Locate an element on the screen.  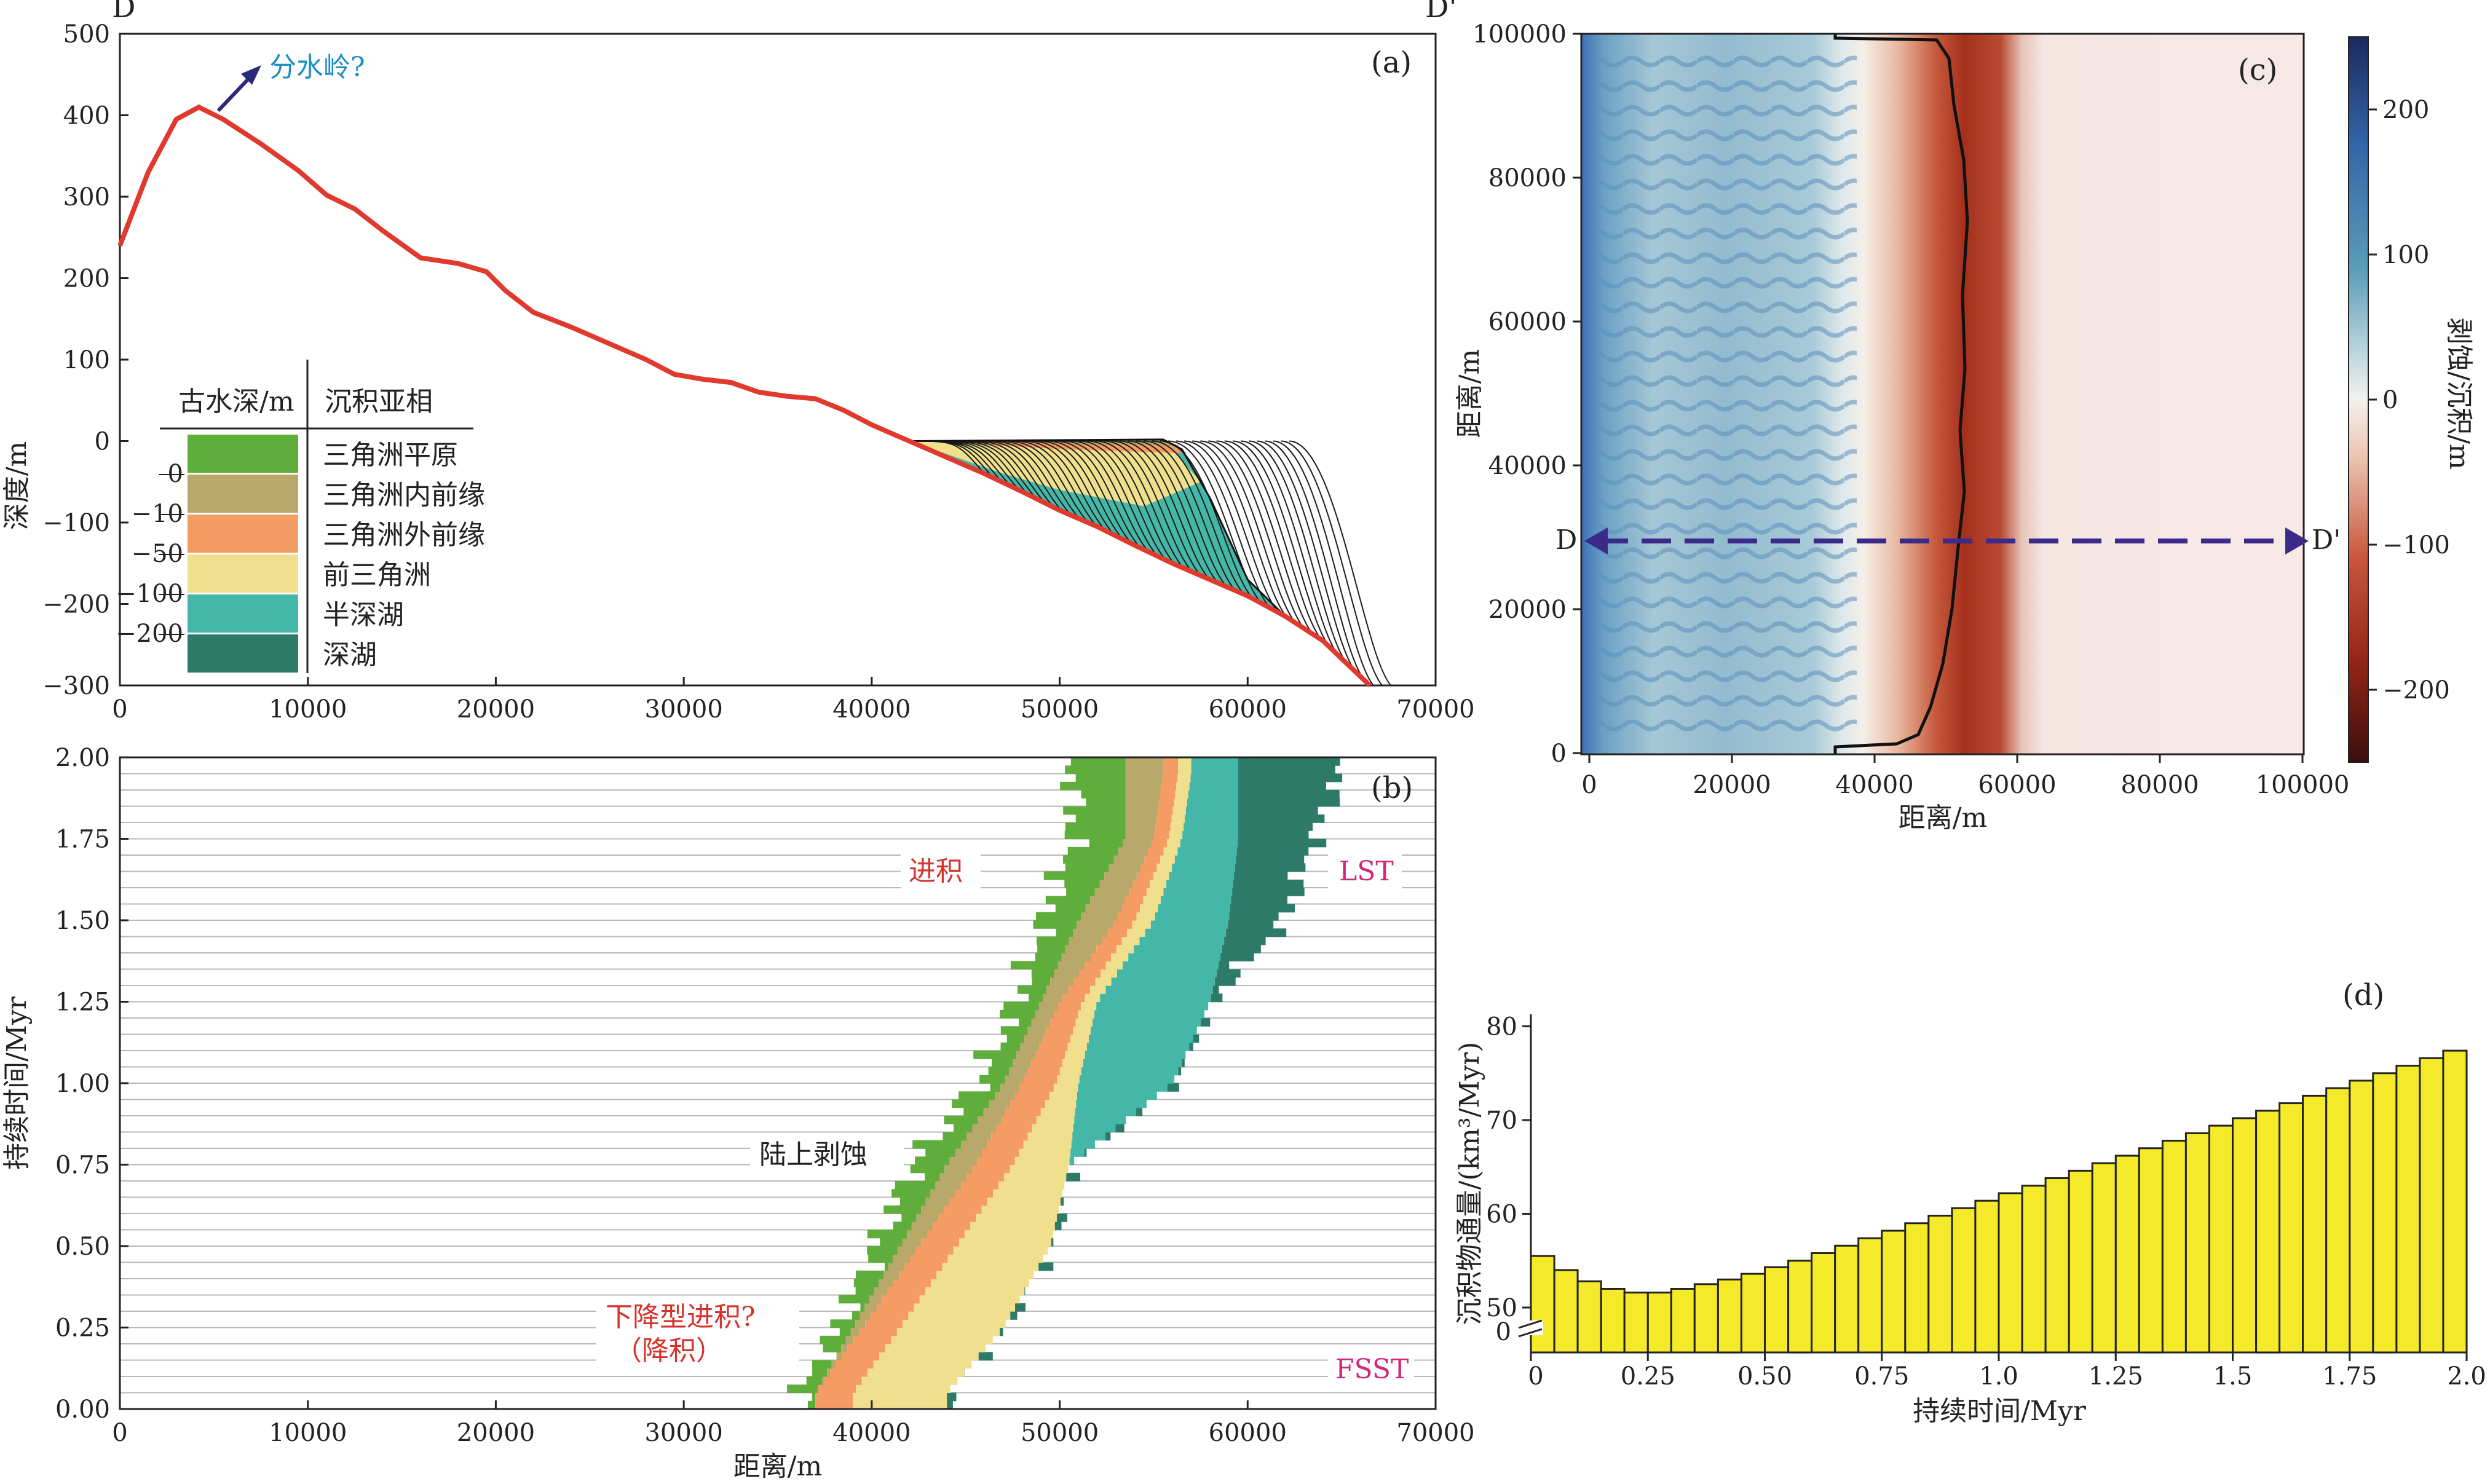
panel-b-xlabel: 距离/m is located at coordinates (778, 1466).